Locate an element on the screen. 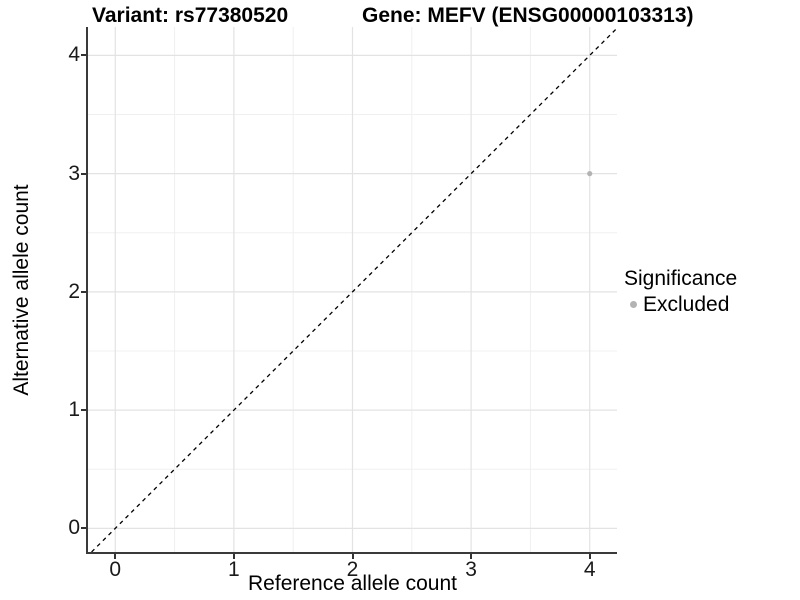 This screenshot has height=600, width=800. y-tick-label: 2 is located at coordinates (74, 291).